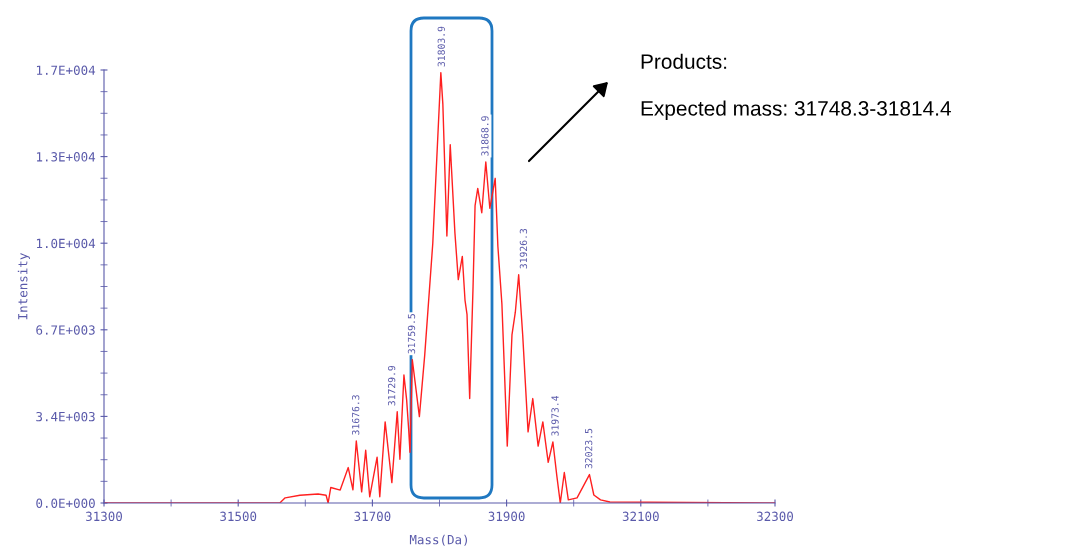 The height and width of the screenshot is (551, 1075). Describe the element at coordinates (66, 243) in the screenshot. I see `y-tick-label: 1.0E+004` at that location.